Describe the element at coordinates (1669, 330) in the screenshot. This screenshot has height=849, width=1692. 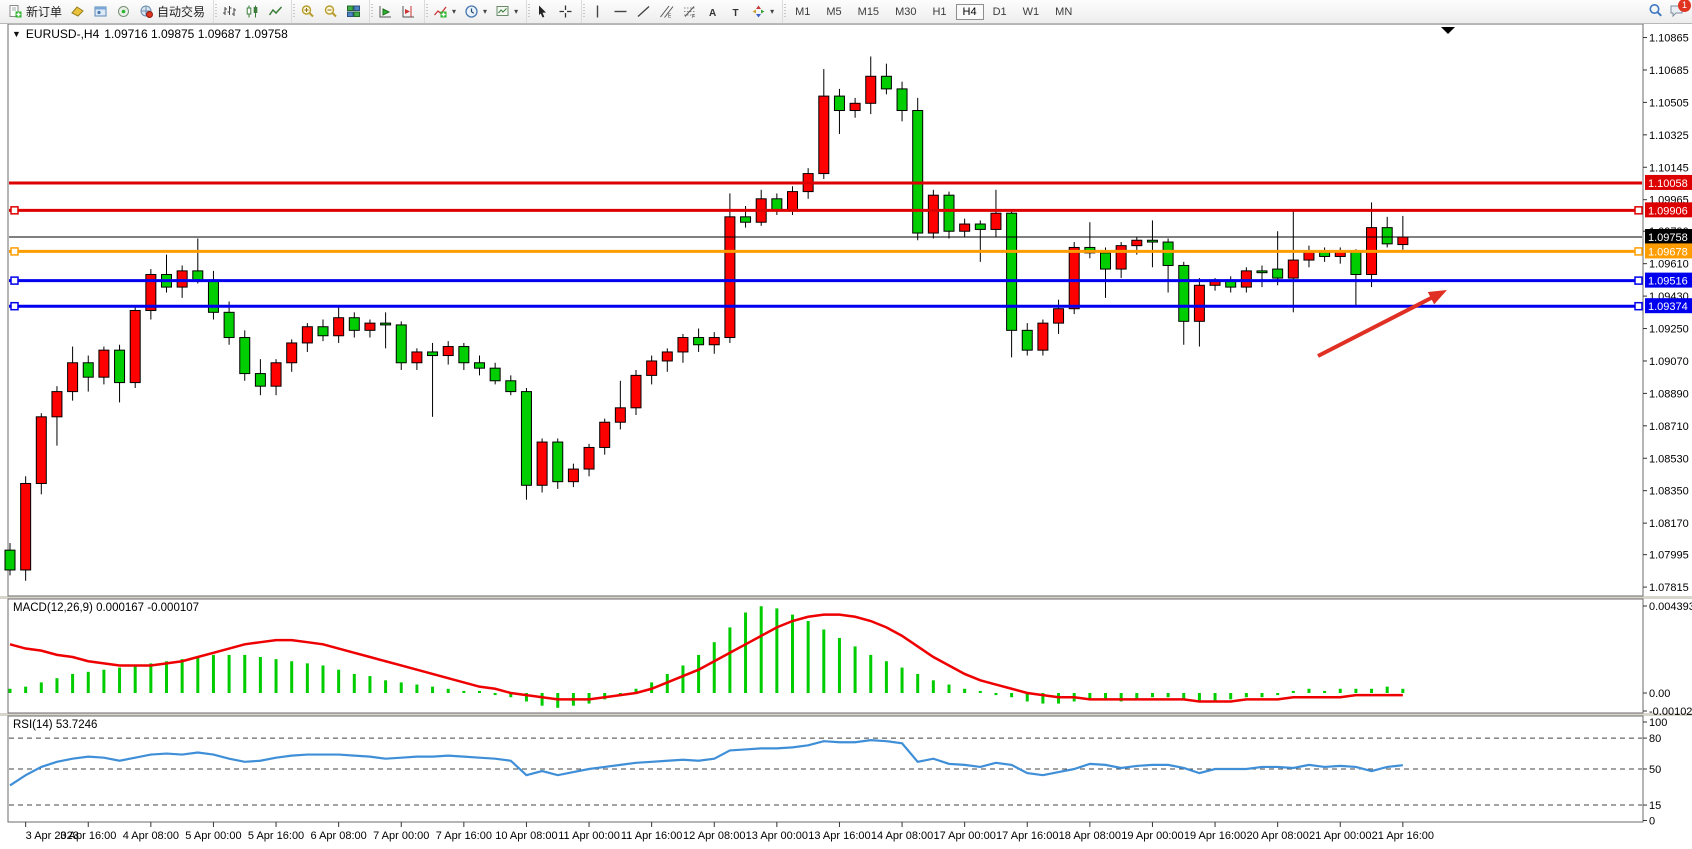
I see `svg-text: 1.09250` at that location.